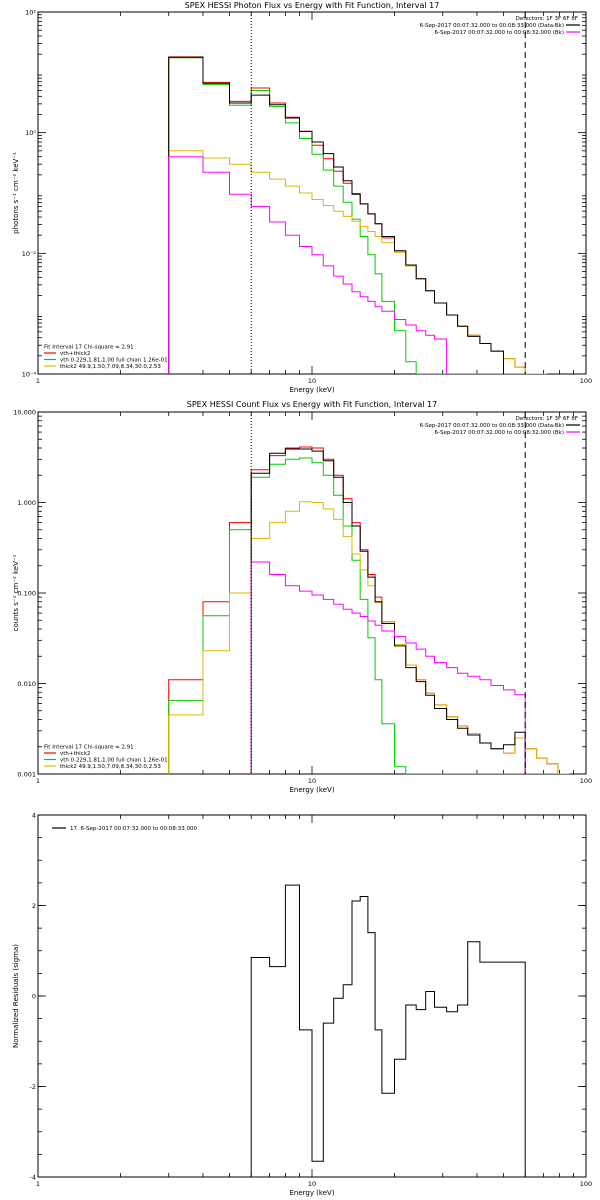 Image resolution: width=600 pixels, height=1200 pixels. I want to click on photon-flux-y-axis-title: photons s⁻¹ cm⁻² keV⁻¹, so click(16, 193).